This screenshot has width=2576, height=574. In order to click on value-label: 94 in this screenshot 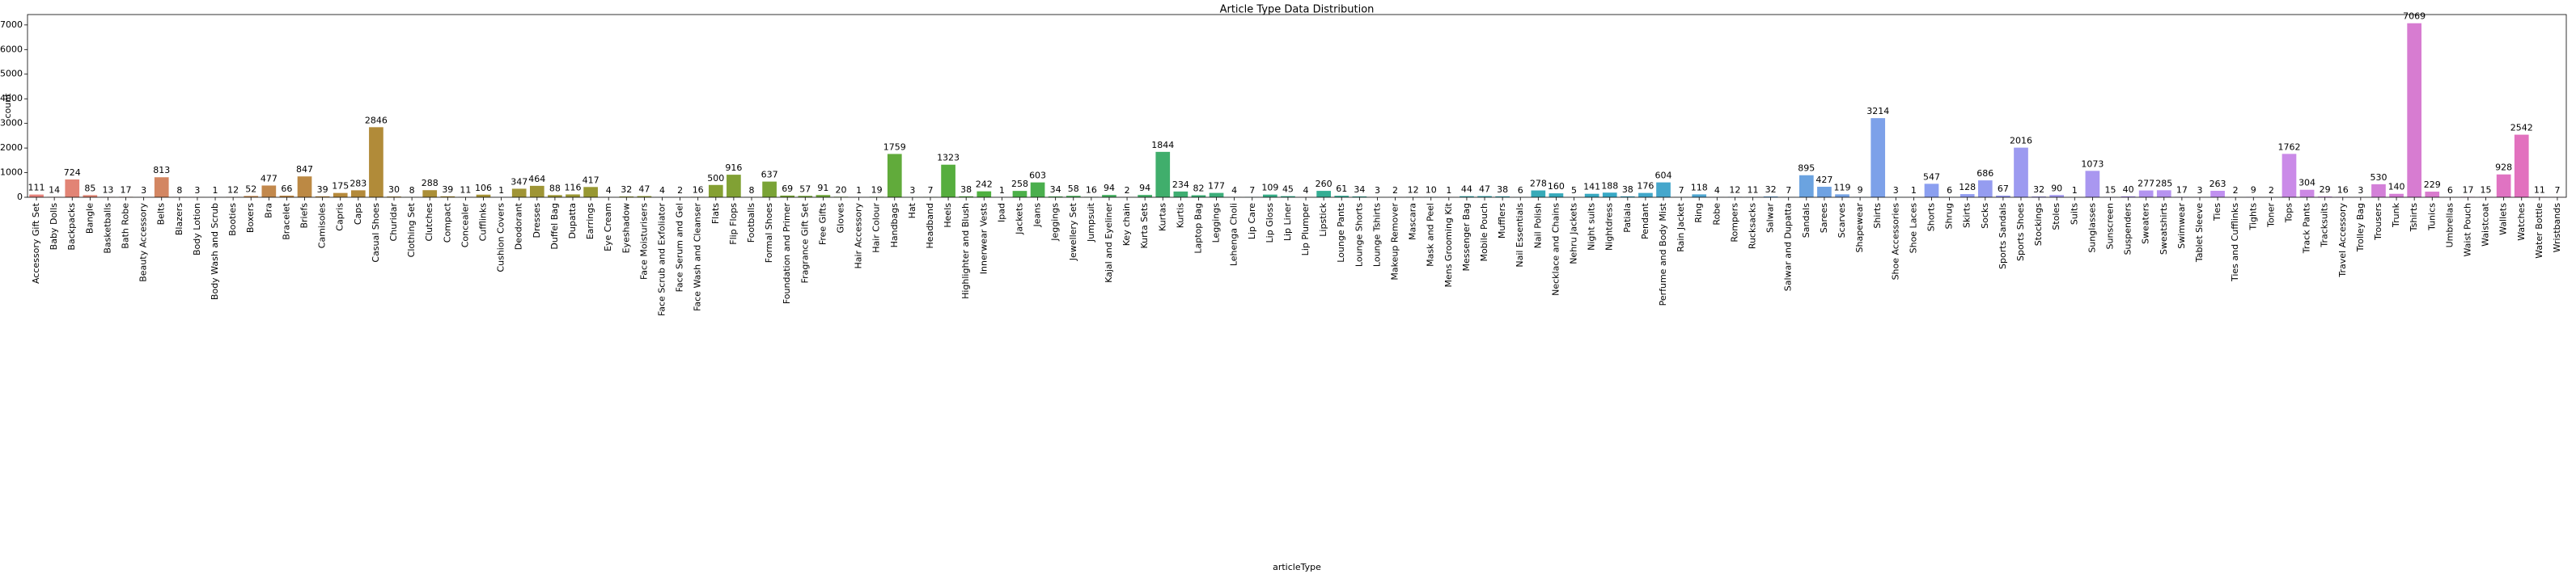, I will do `click(1144, 188)`.